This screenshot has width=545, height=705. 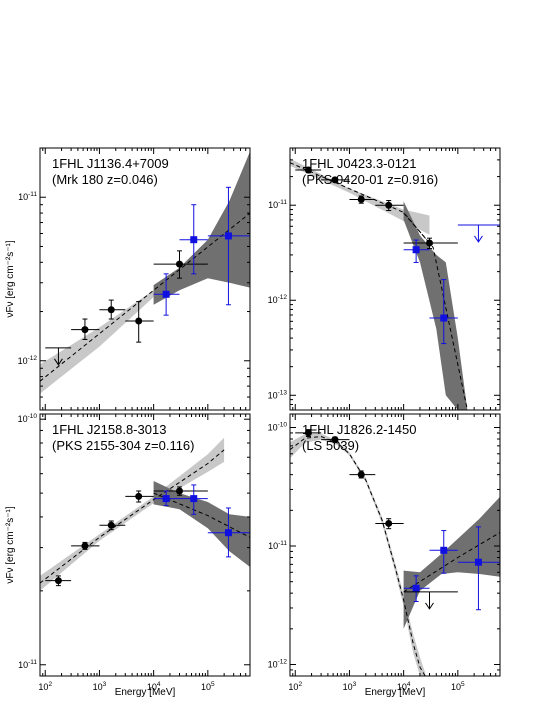 I want to click on panel-subtitle: (LS 5039), so click(x=330, y=445).